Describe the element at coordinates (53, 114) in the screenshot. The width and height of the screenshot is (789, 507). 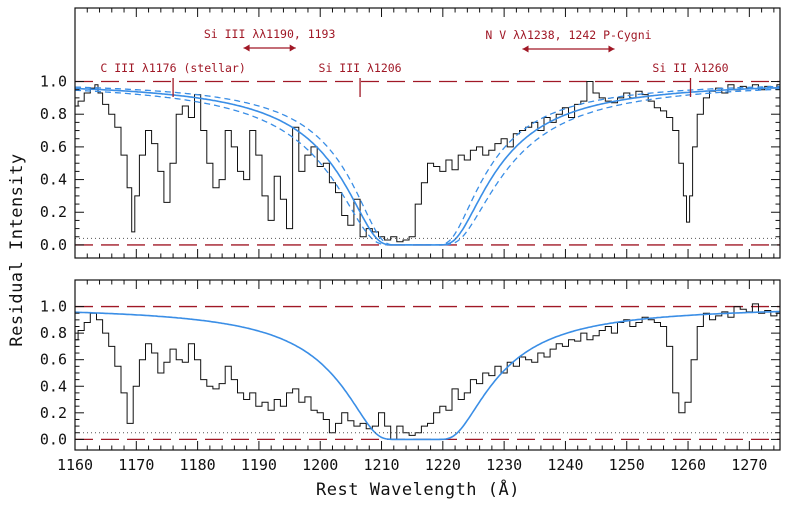
I see `top-y-tick-label: 0.8` at that location.